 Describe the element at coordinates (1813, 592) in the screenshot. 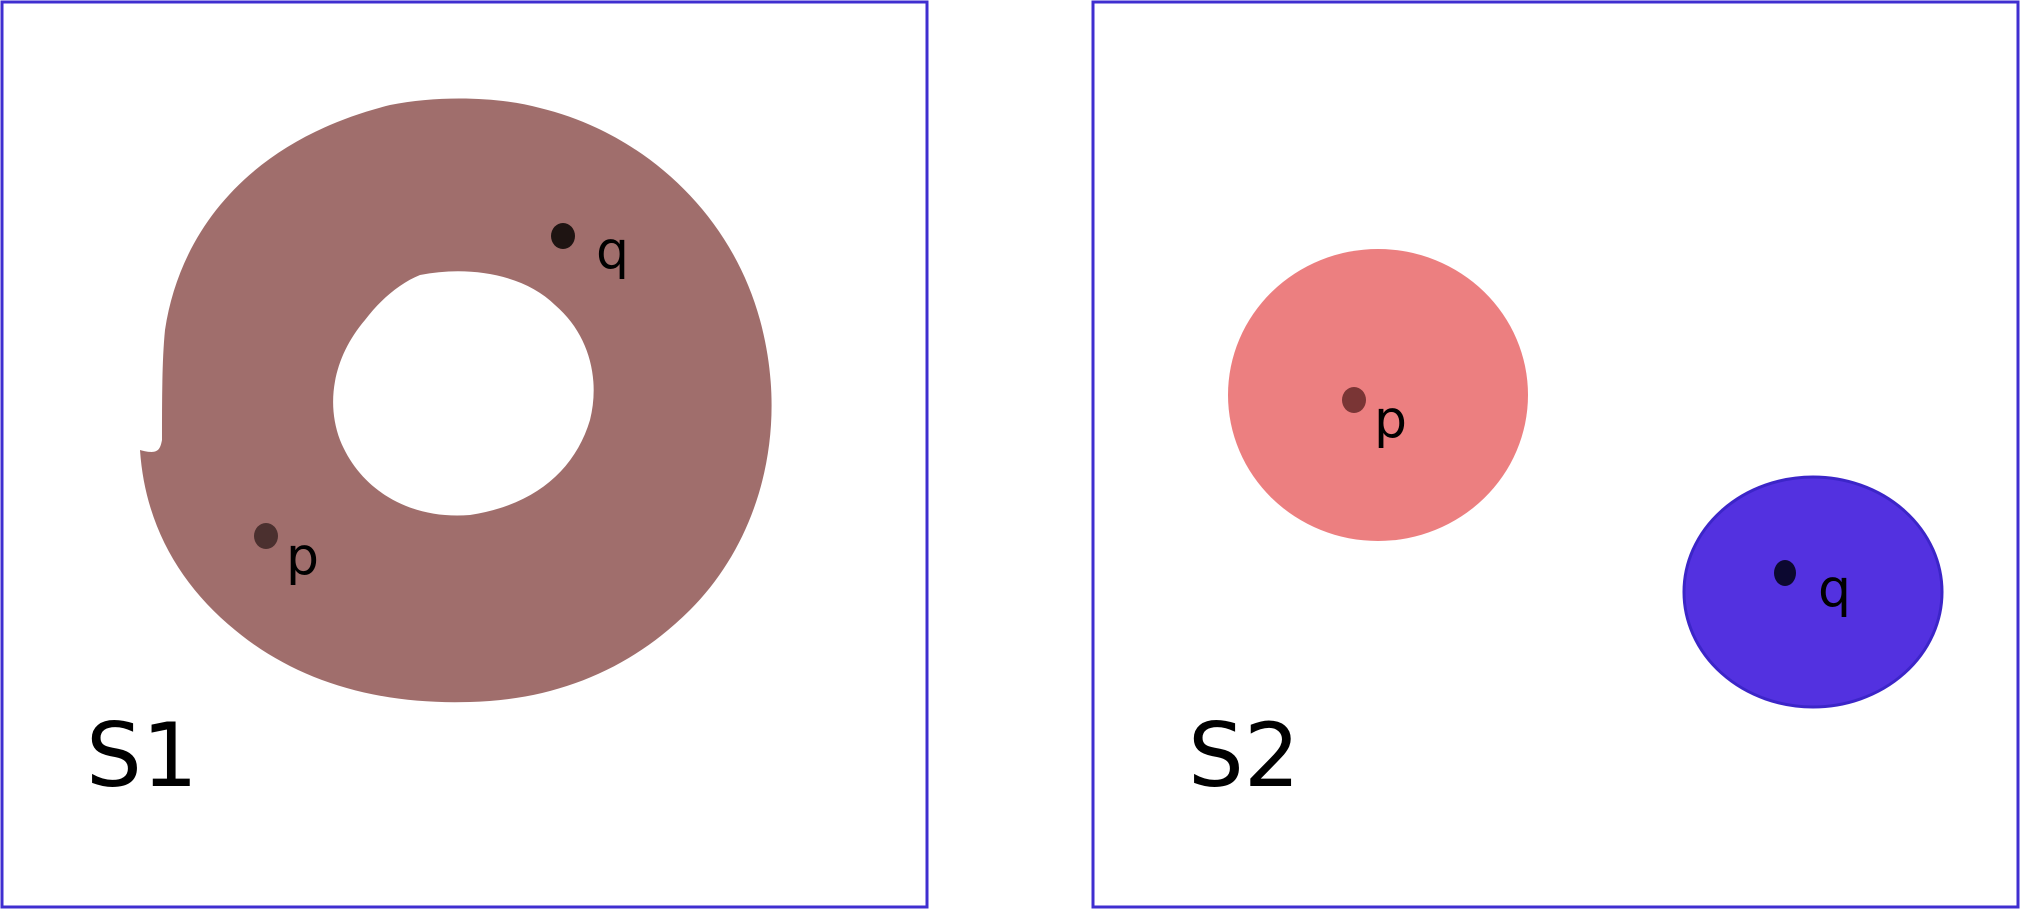

I see `blob-q` at that location.